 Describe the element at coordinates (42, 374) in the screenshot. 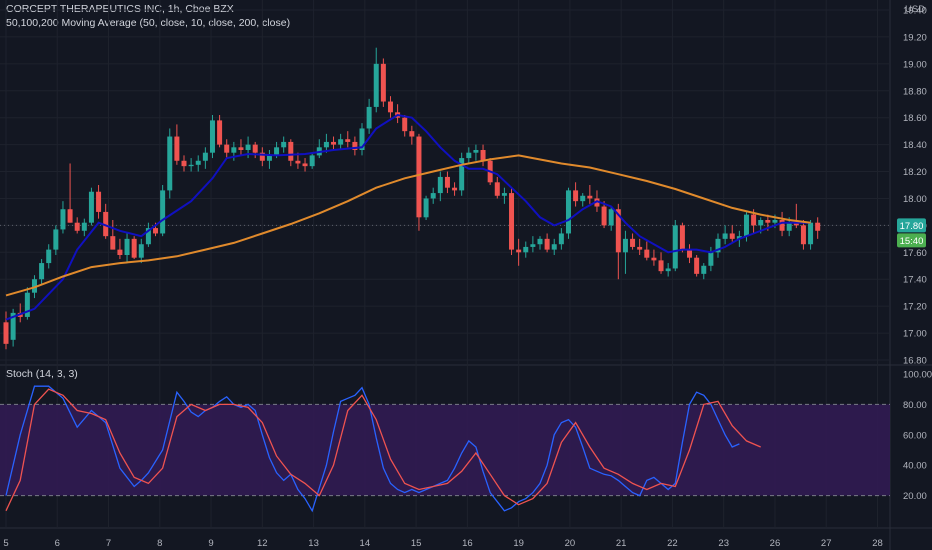

I see `stoch-legend: Stoch (14, 3, 3)` at that location.